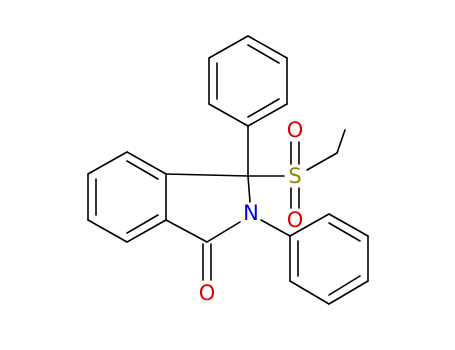  Describe the element at coordinates (294, 176) in the screenshot. I see `atom-label: S` at that location.